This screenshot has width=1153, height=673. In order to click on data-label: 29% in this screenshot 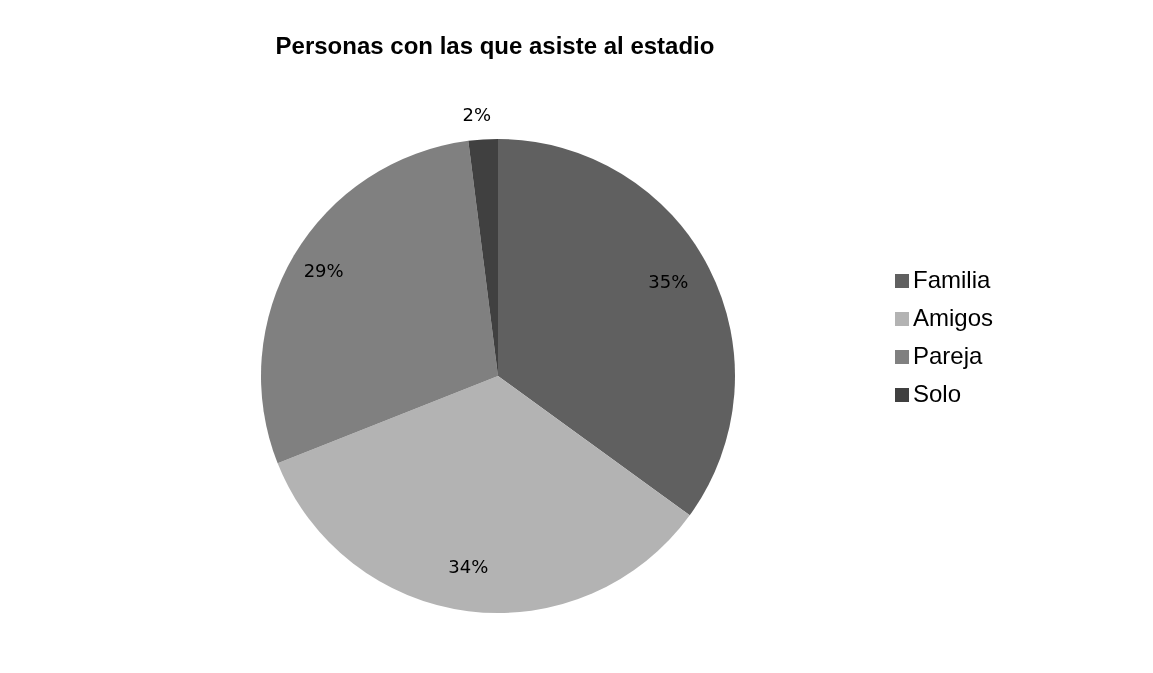, I will do `click(323, 271)`.